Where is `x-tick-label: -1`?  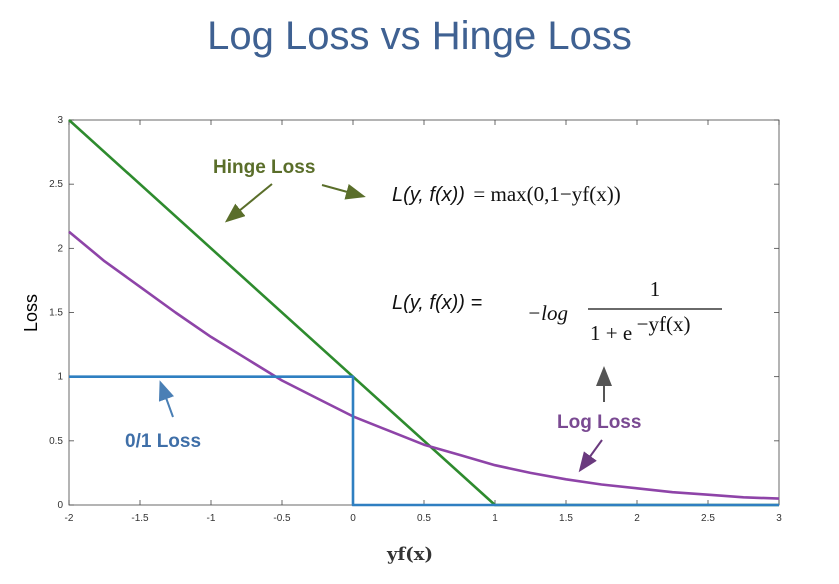
x-tick-label: -1 is located at coordinates (211, 518).